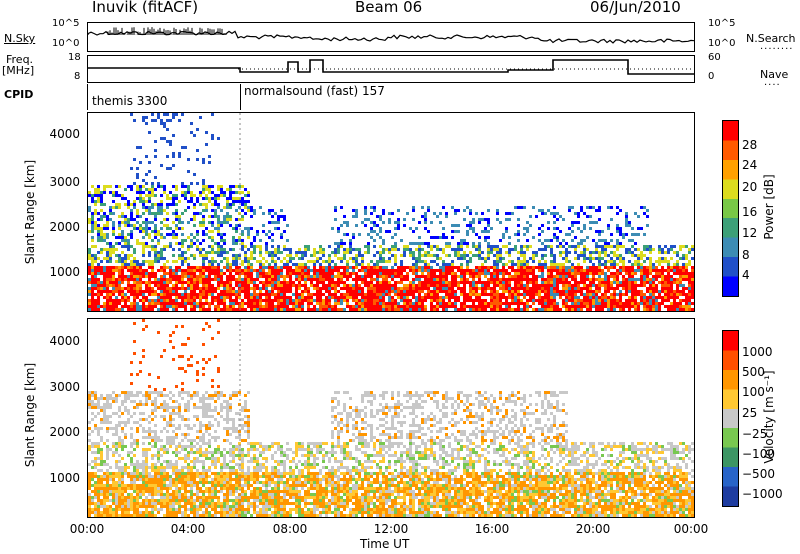 The width and height of the screenshot is (800, 554). Describe the element at coordinates (64, 272) in the screenshot. I see `power-ytick-1000: 1000` at that location.